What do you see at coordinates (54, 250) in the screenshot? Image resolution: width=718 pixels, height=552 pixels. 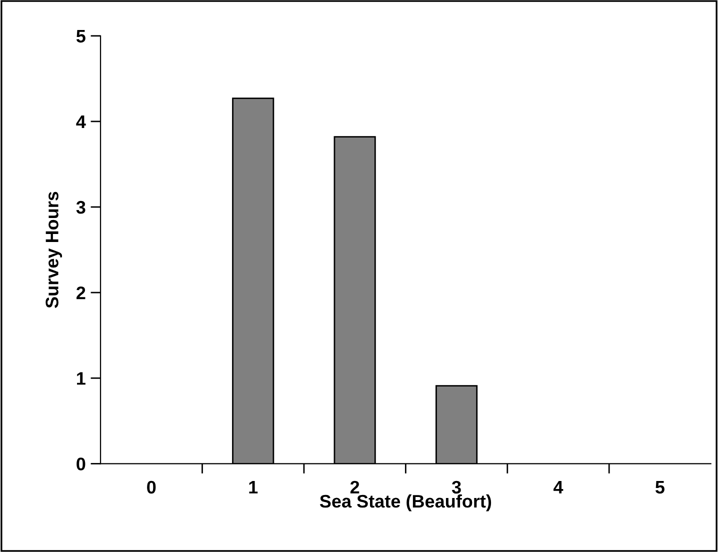 I see `y-axis-title: Survey Hours` at bounding box center [54, 250].